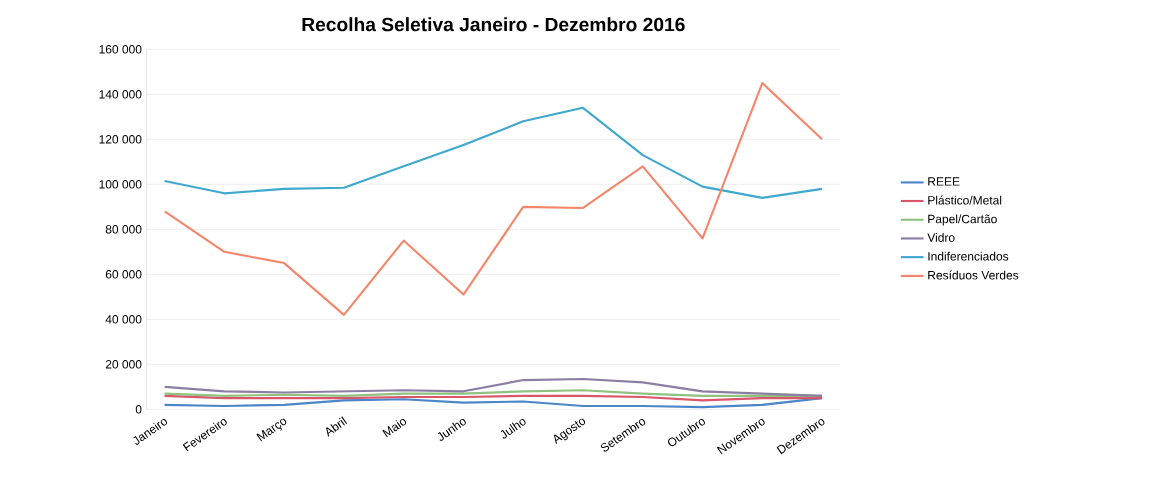  What do you see at coordinates (965, 200) in the screenshot?
I see `legend-label: Plástico/Metal` at bounding box center [965, 200].